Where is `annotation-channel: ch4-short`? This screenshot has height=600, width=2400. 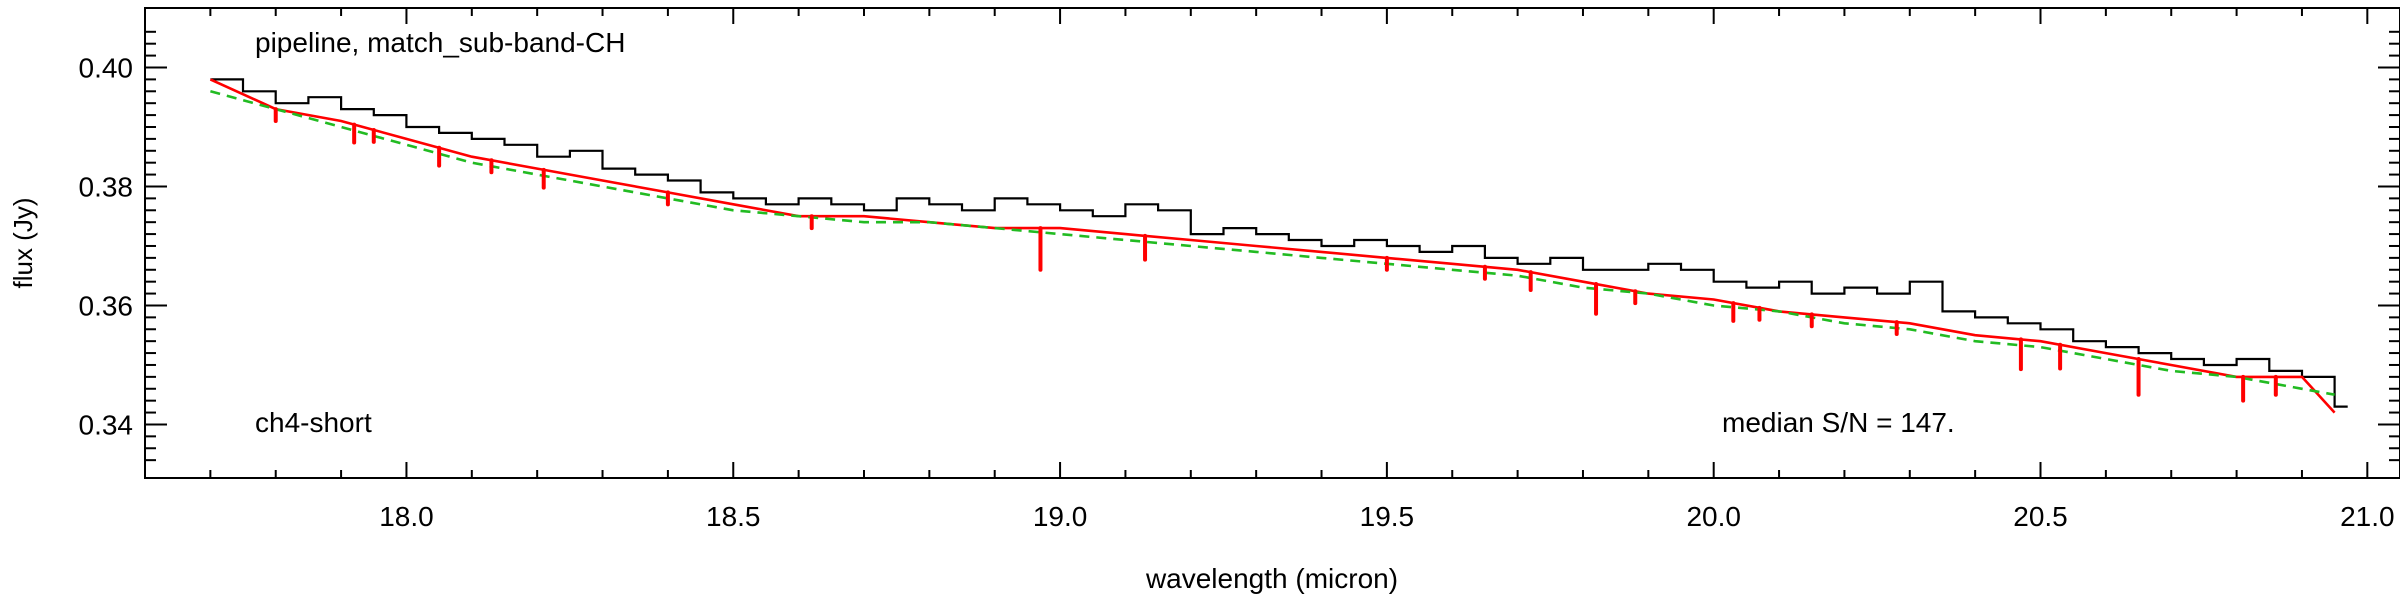 annotation-channel: ch4-short is located at coordinates (313, 422).